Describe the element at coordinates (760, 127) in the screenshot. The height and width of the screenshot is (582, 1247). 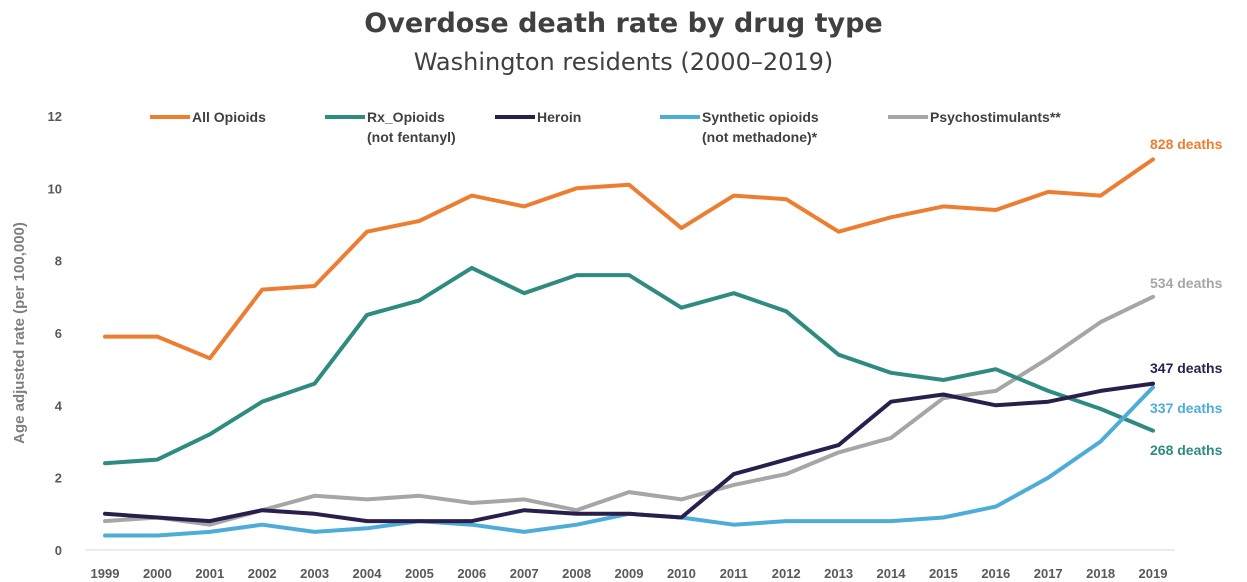
I see `legend-label: Synthetic opioids (not methadone)*` at that location.